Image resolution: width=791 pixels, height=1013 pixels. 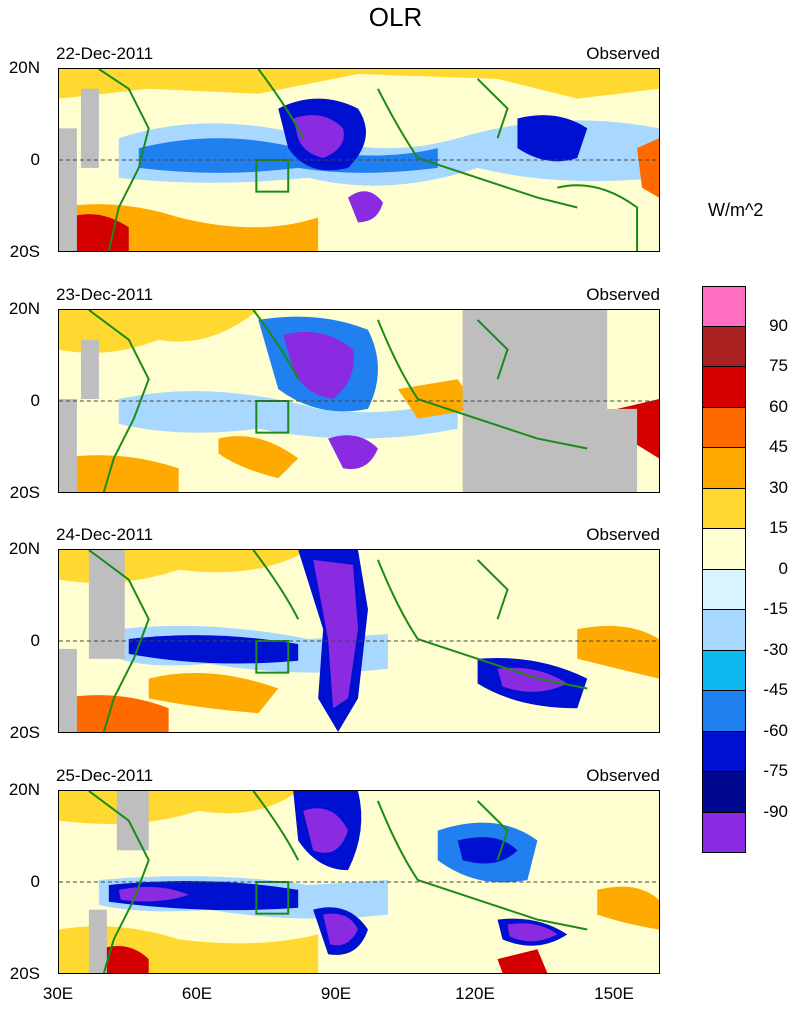 I want to click on colorbar-tick-label: -30, so click(x=775, y=649).